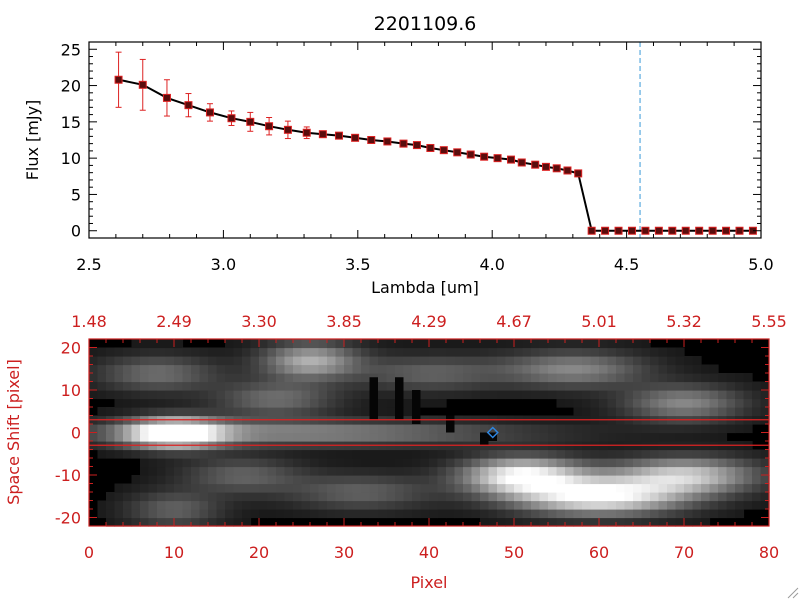 This screenshot has width=800, height=600. I want to click on source-position-marker, so click(492, 432).